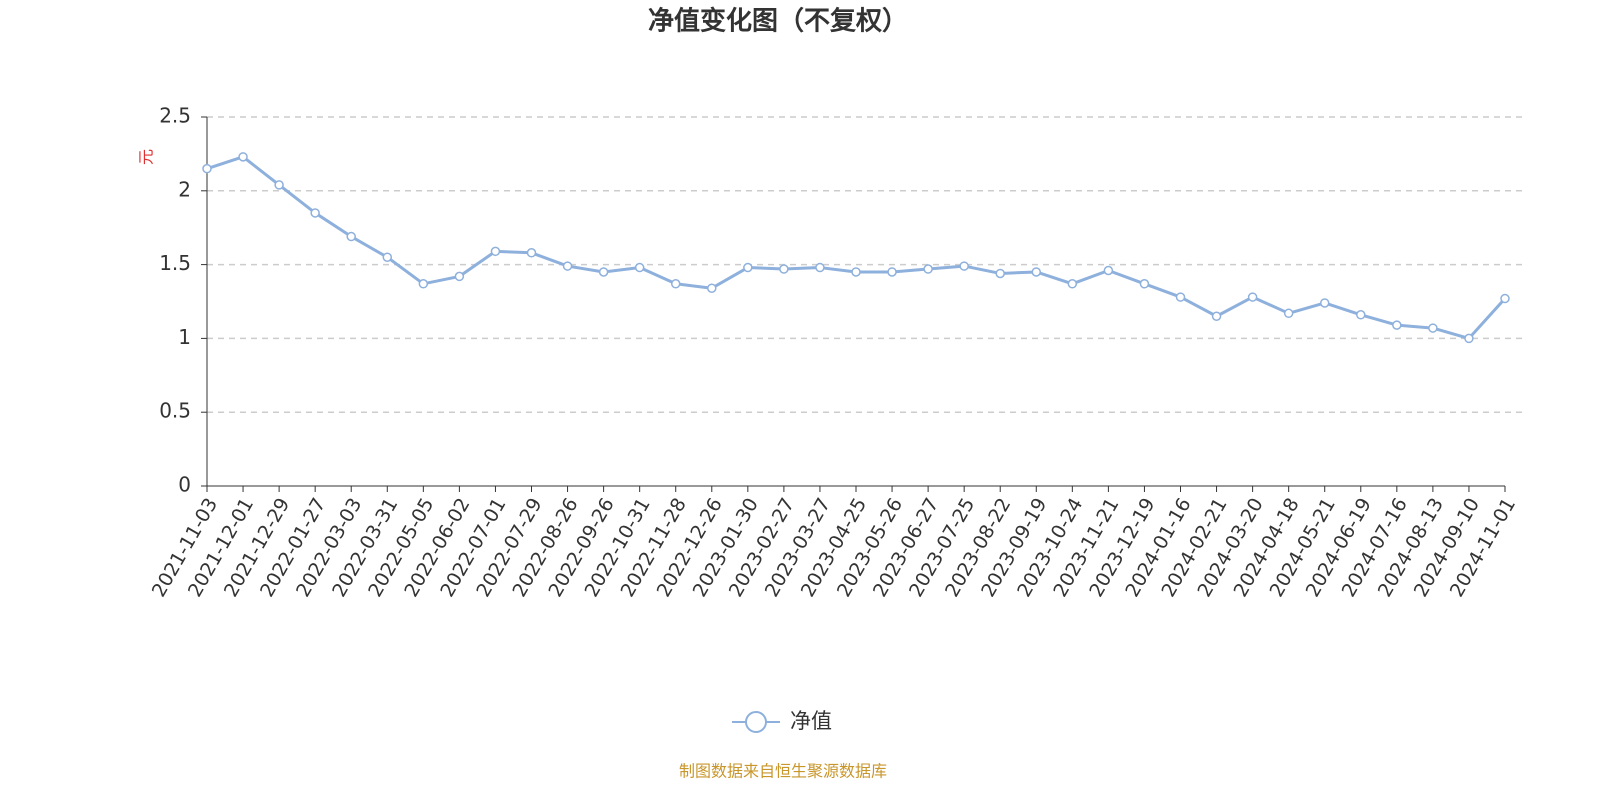  What do you see at coordinates (175, 411) in the screenshot?
I see `y-tick-label: 0.5` at bounding box center [175, 411].